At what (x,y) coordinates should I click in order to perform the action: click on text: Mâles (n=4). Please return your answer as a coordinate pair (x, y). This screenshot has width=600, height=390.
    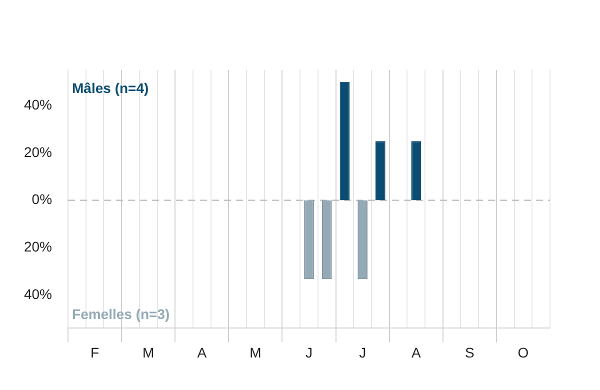
    Looking at the image, I should click on (110, 88).